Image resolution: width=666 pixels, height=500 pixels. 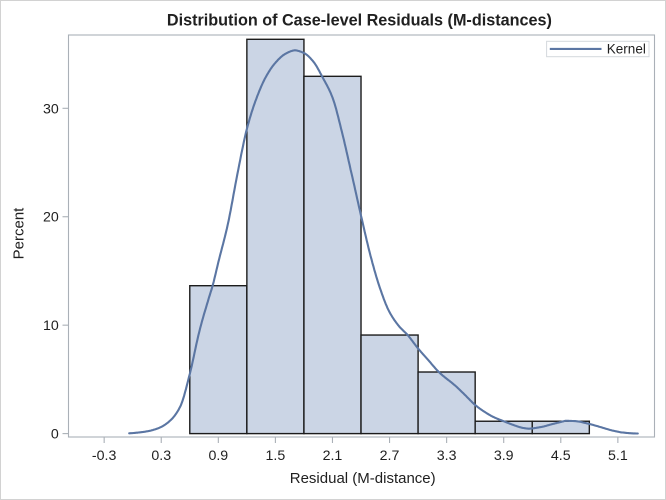 I want to click on svg-text: 30, so click(x=51, y=109).